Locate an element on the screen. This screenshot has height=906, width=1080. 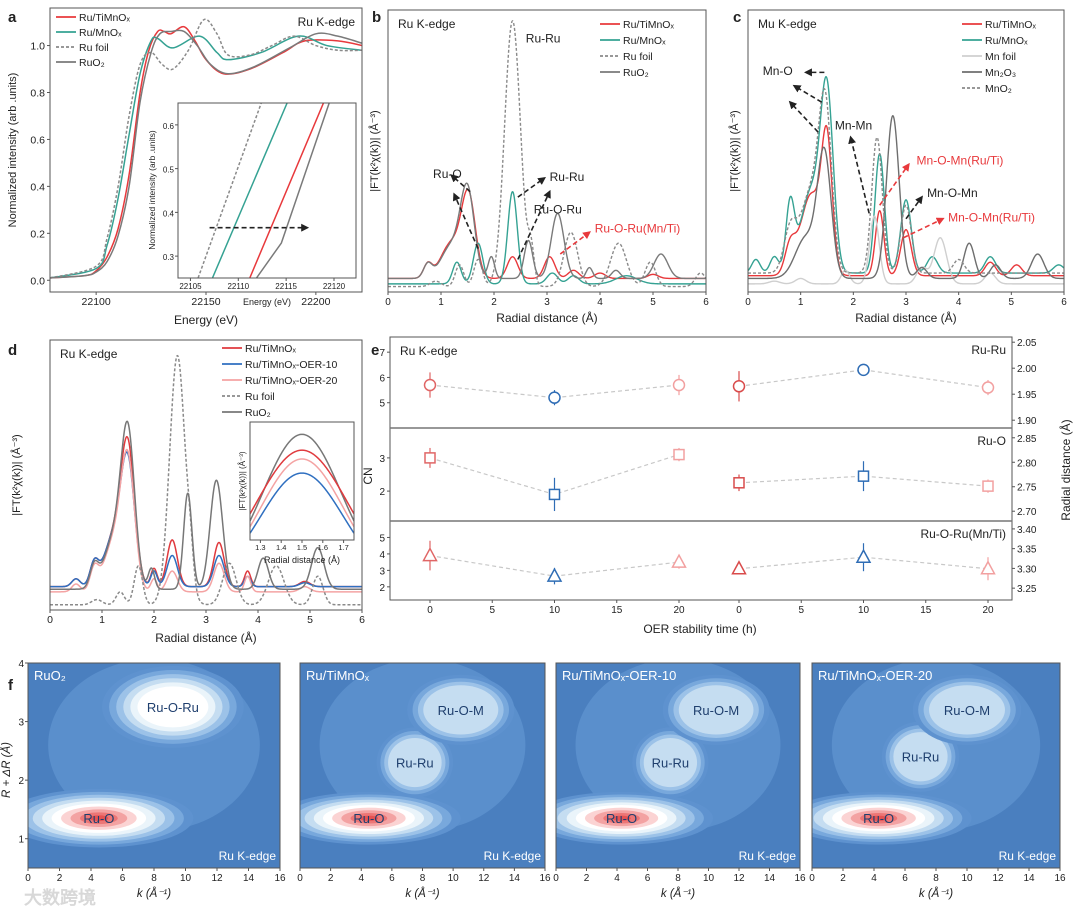
feature-label: Ru-O-Ru is located at coordinates (173, 707).